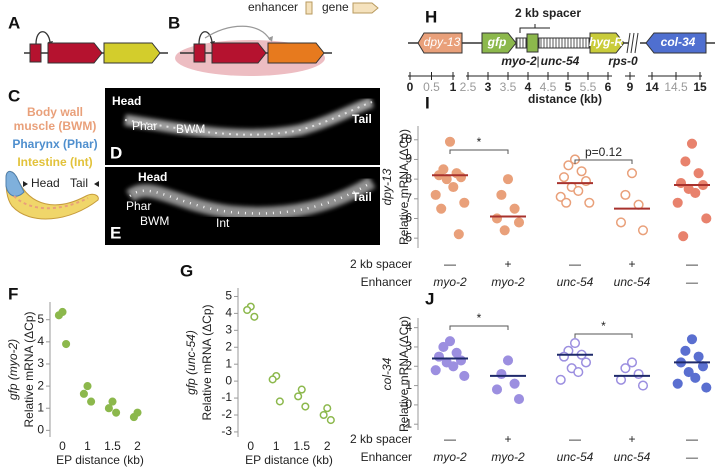 The image size is (722, 468). I want to click on scale-tick-label: 4.5, so click(548, 87).